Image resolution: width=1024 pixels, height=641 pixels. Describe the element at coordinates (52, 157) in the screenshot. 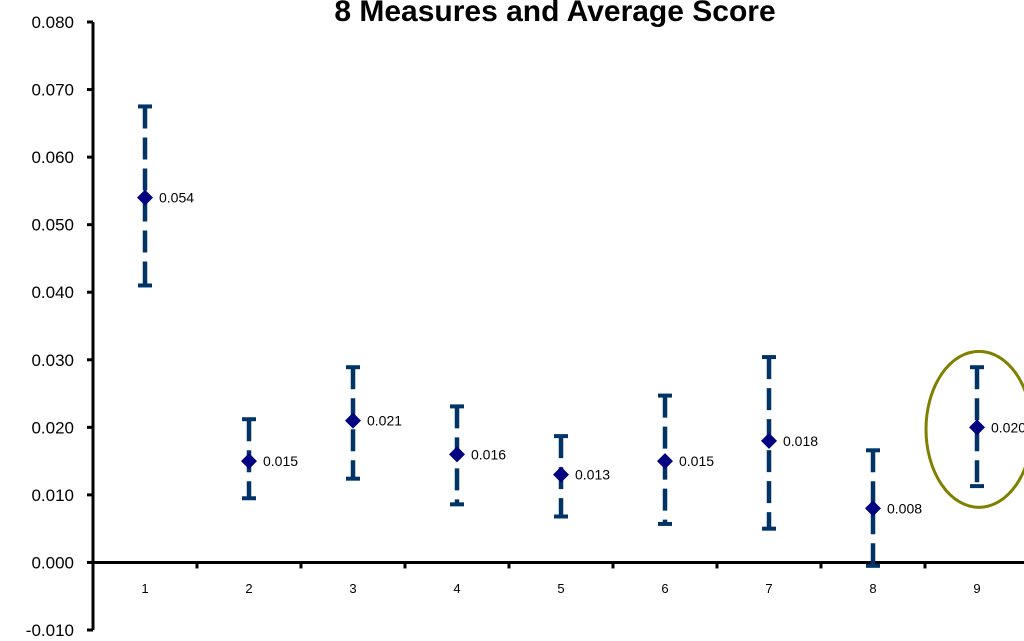

I see `y-tick-label: 0.060` at that location.